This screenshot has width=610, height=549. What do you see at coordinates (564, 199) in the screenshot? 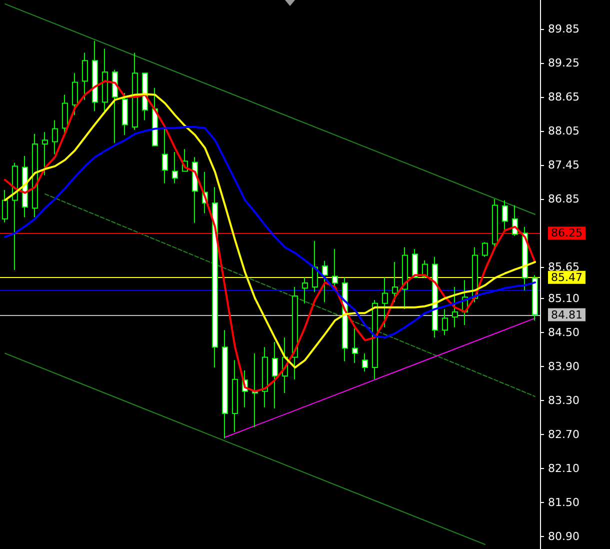
I see `y-tick-label: 86.85` at bounding box center [564, 199].